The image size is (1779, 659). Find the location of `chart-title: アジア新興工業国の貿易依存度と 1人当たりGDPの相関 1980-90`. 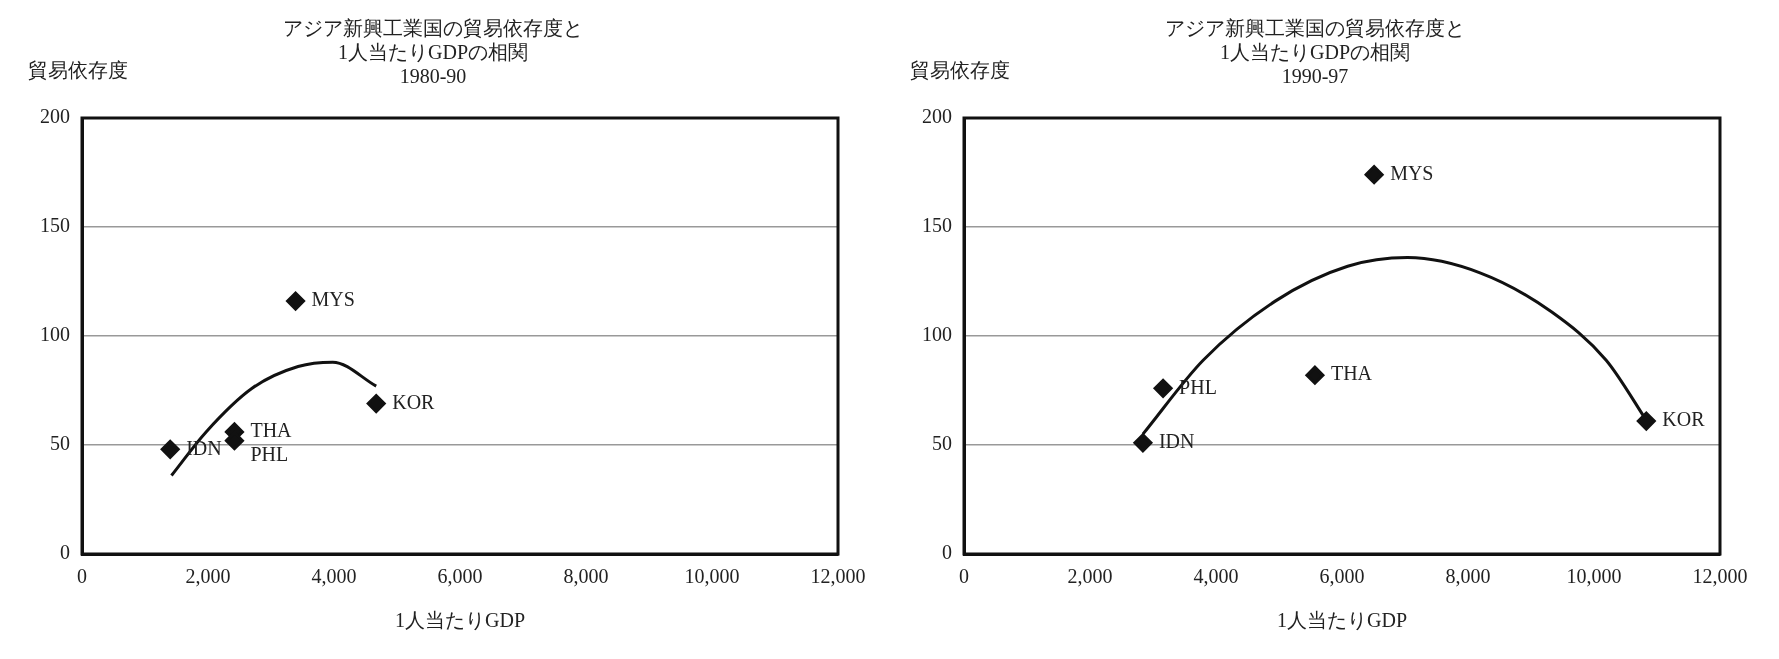

chart-title: アジア新興工業国の貿易依存度と 1人当たりGDPの相関 1980-90 is located at coordinates (433, 52).